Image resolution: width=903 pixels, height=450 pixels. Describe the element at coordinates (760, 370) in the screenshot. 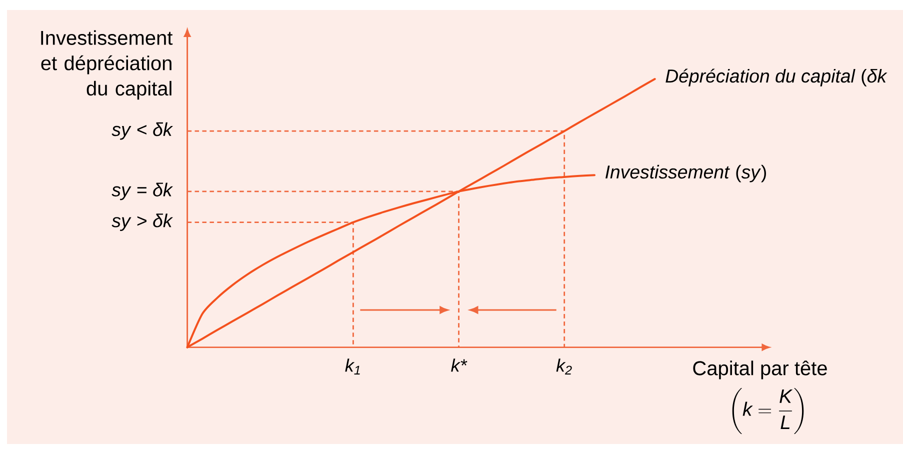

I see `x-axis-title: Capital par tête` at that location.